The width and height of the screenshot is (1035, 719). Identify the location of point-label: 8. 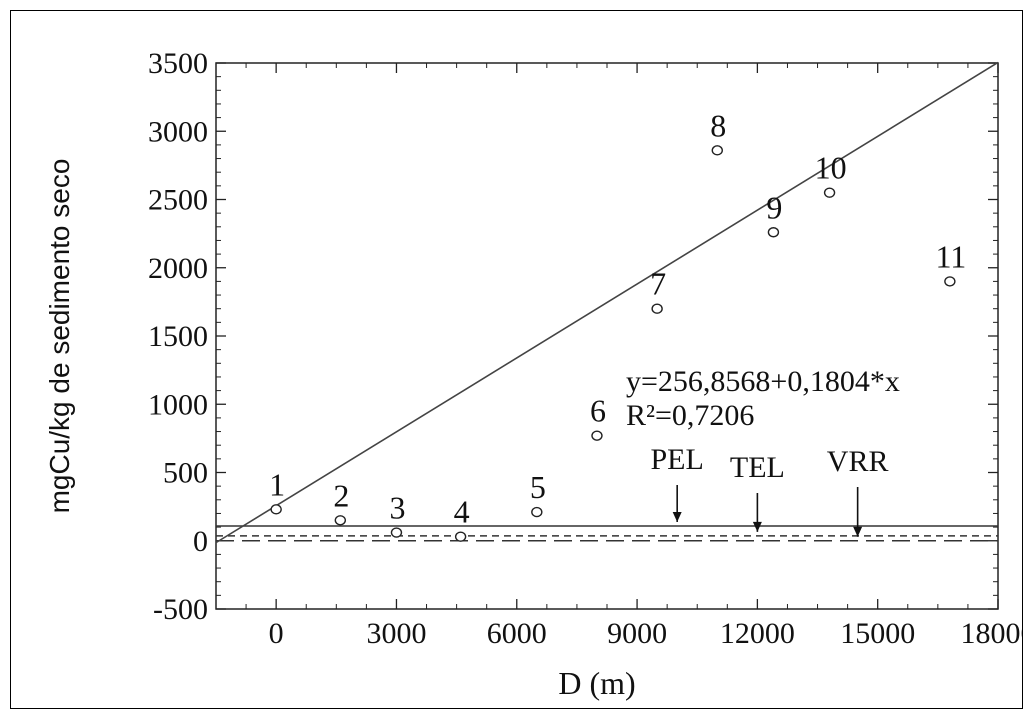
(718, 125).